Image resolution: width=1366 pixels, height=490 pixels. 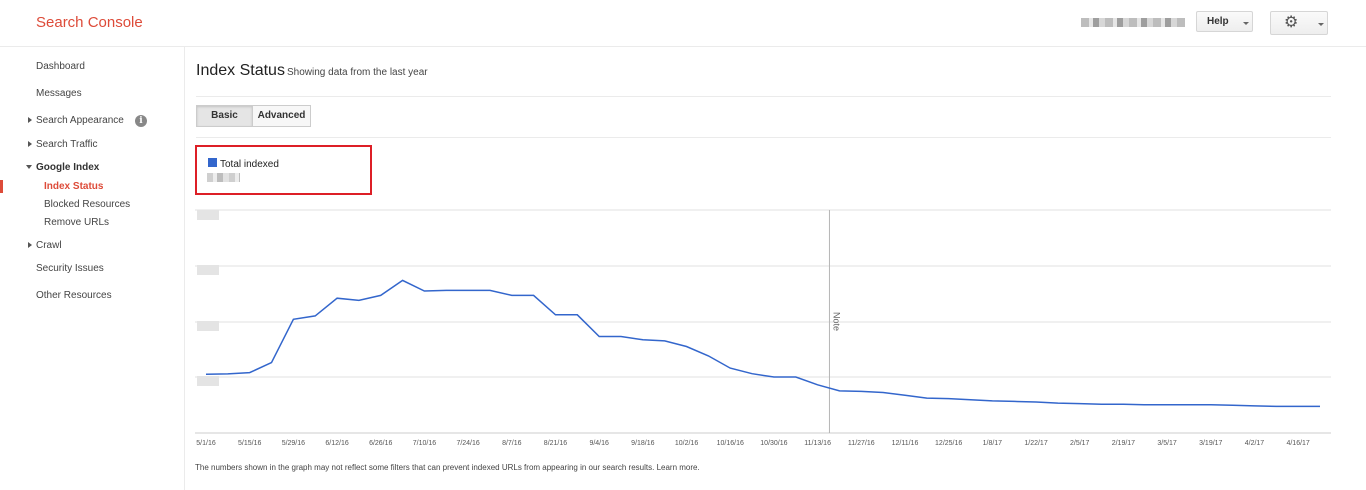 What do you see at coordinates (70, 268) in the screenshot?
I see `sidebar-item-security-issues: Security Issues` at bounding box center [70, 268].